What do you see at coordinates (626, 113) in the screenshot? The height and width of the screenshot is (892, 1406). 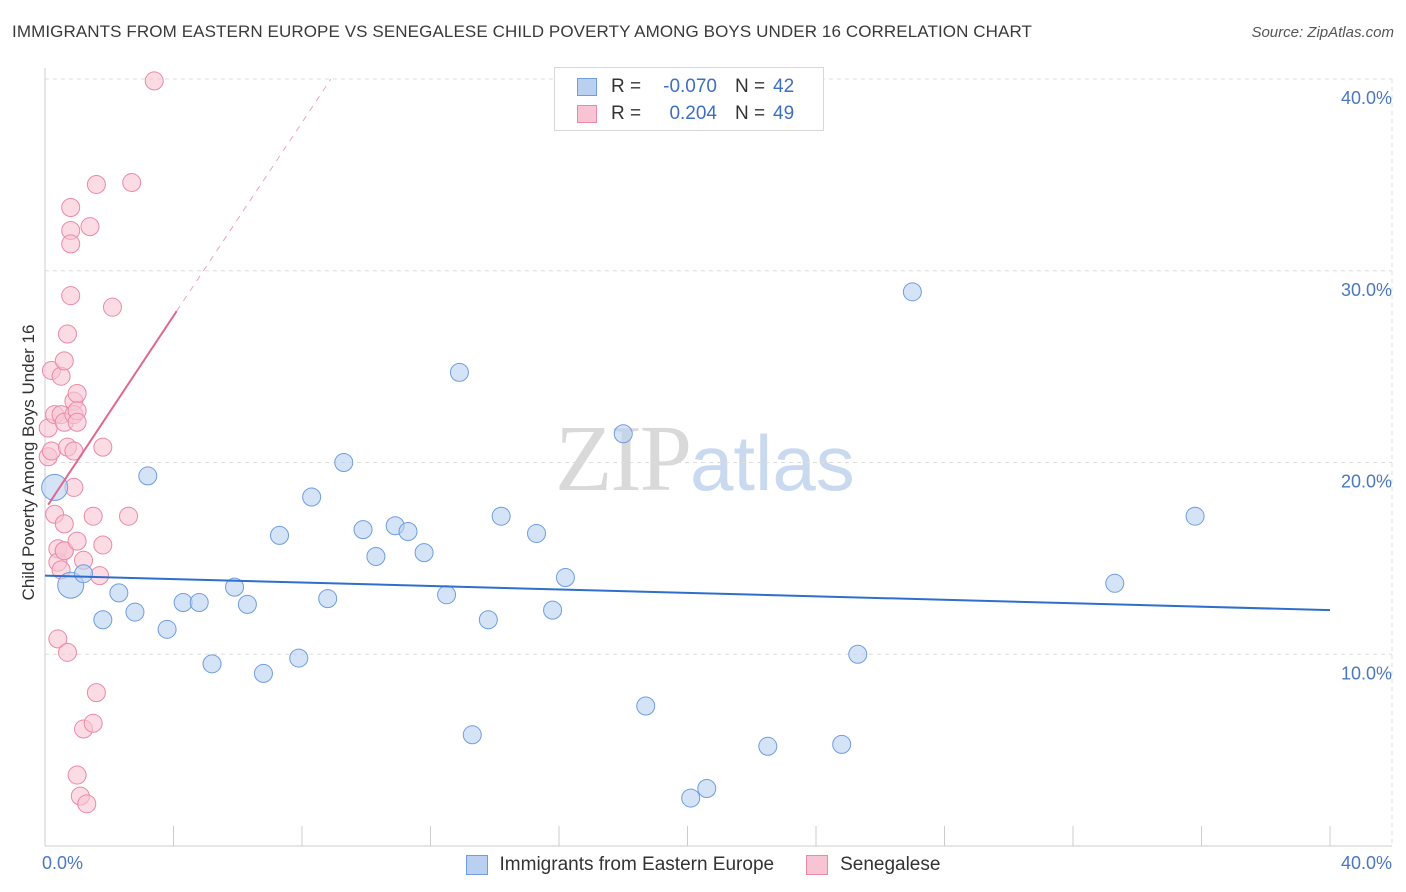 I see `legend-r-label: R =` at bounding box center [626, 113].